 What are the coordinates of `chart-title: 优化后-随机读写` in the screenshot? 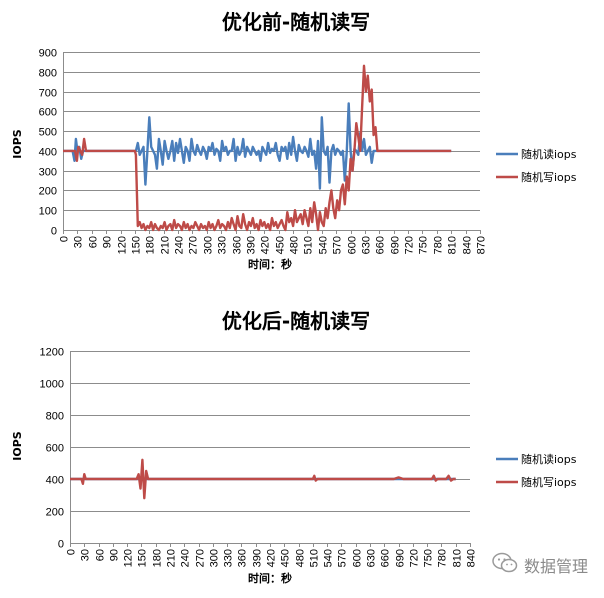 It's located at (296, 321).